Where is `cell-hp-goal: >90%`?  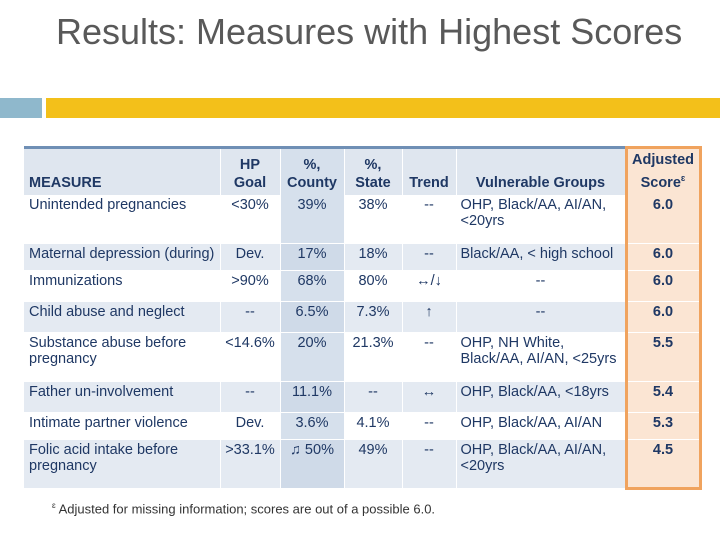 cell-hp-goal: >90% is located at coordinates (250, 286).